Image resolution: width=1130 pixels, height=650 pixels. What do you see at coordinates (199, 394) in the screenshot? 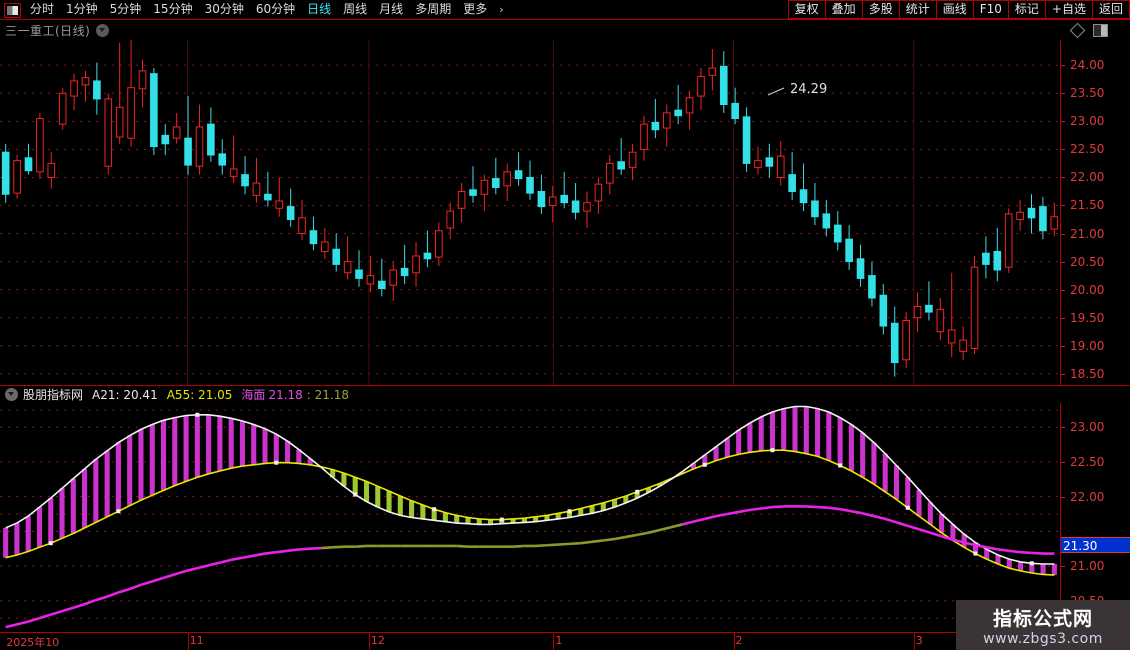
I see `indicator-a55-value: A55: 21.05` at bounding box center [199, 394].